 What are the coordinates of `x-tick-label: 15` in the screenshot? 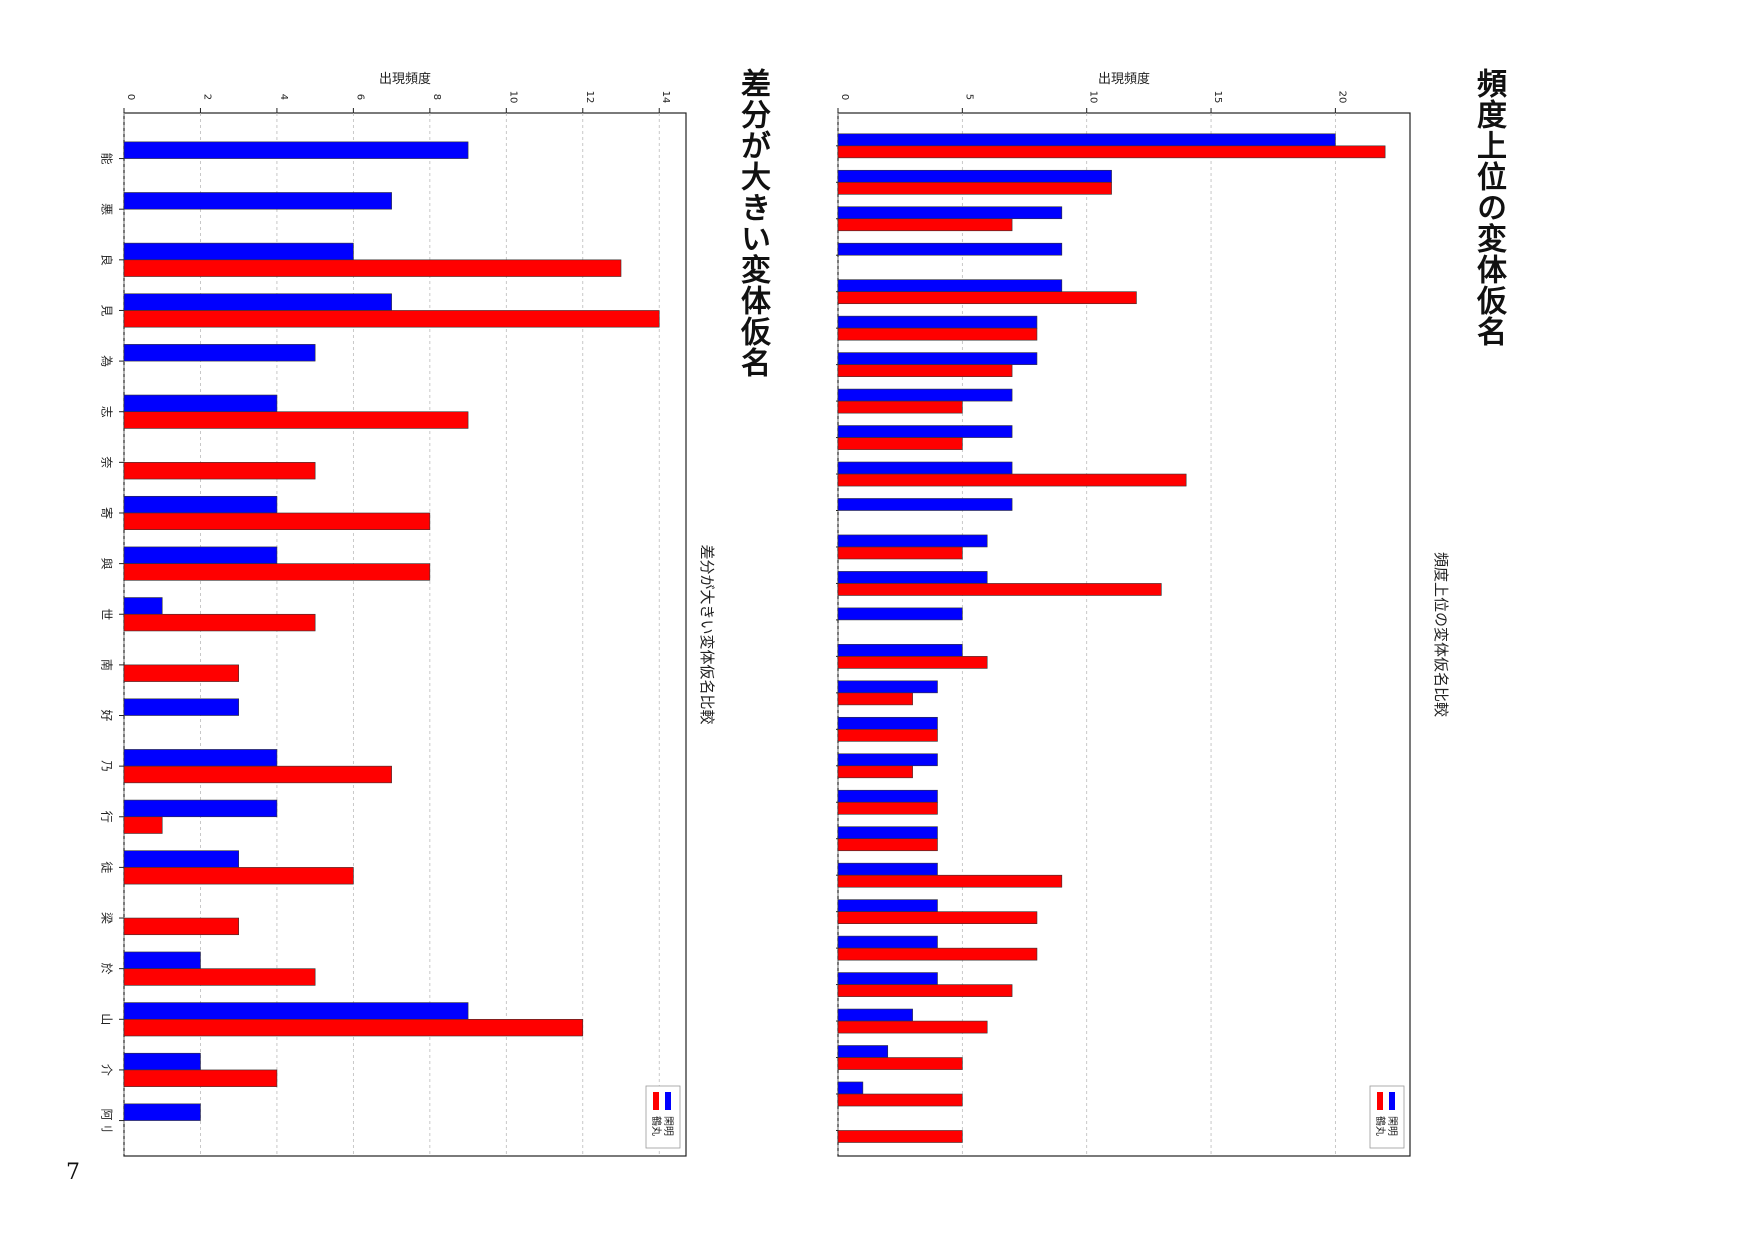 It's located at (1217, 97).